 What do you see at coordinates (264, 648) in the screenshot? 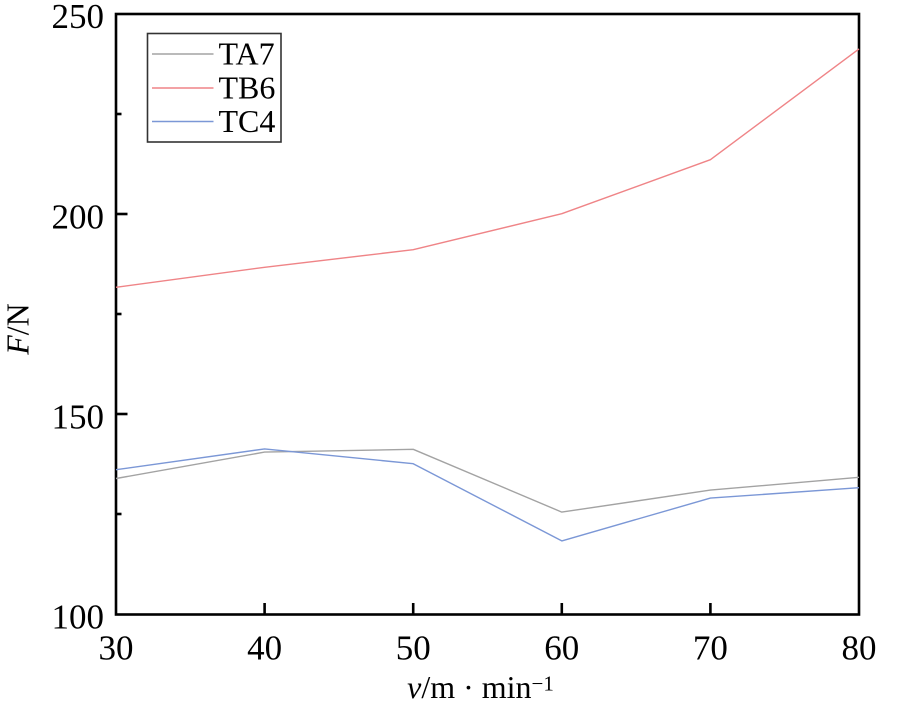
I see `svg-text: 40` at bounding box center [264, 648].